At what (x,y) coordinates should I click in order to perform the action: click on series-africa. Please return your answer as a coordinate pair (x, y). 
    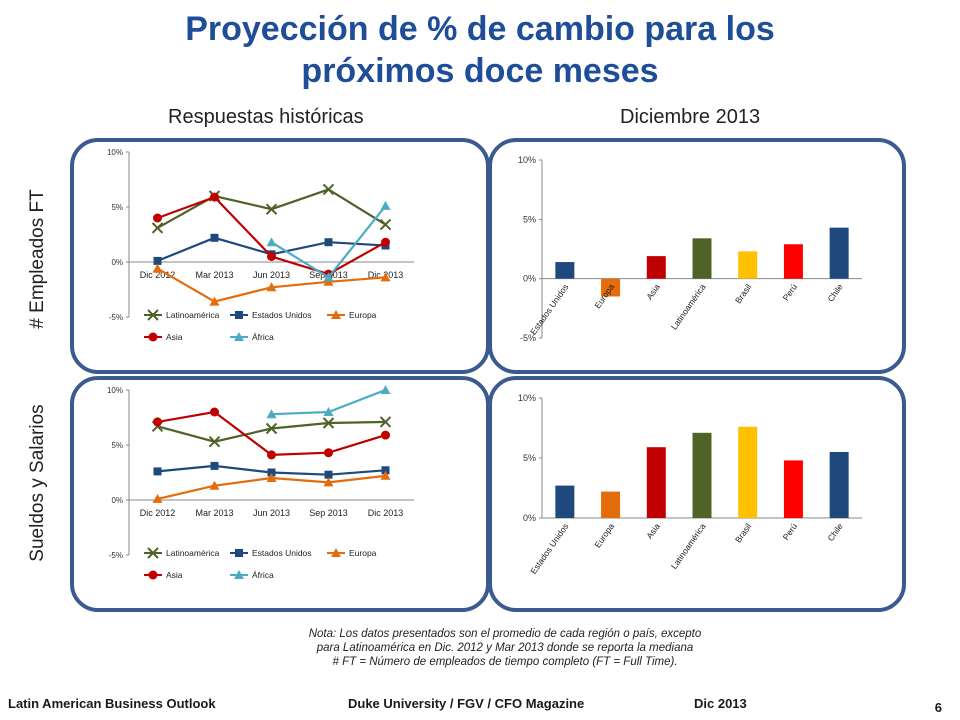
    Looking at the image, I should click on (328, 402).